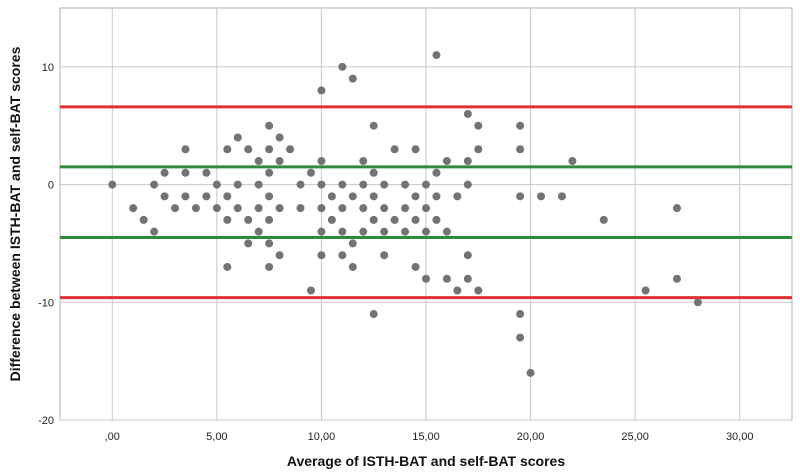  What do you see at coordinates (112, 437) in the screenshot?
I see `x-tick-label: ,00` at bounding box center [112, 437].